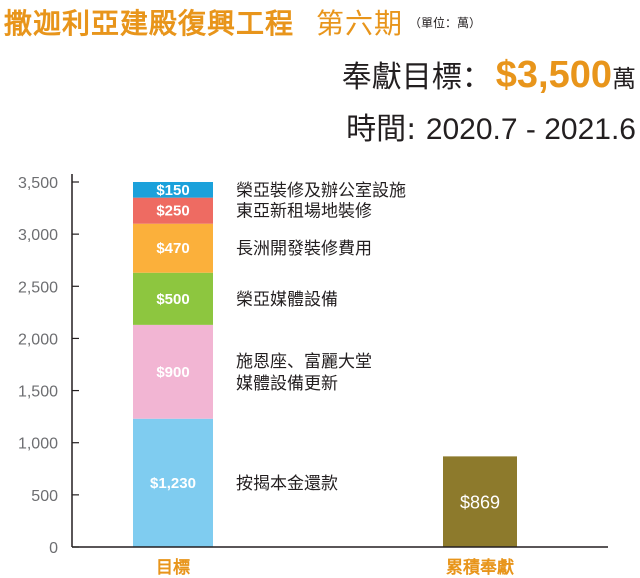 This screenshot has width=640, height=578. I want to click on y-tick-label: 3,500, so click(38, 183).